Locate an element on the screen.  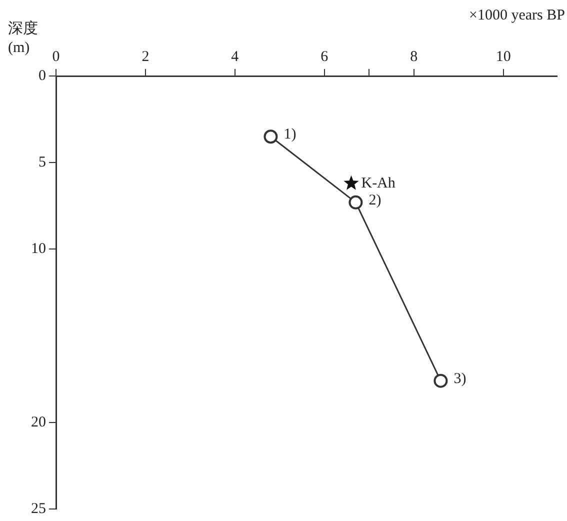
y-tick-label: 25 is located at coordinates (38, 508).